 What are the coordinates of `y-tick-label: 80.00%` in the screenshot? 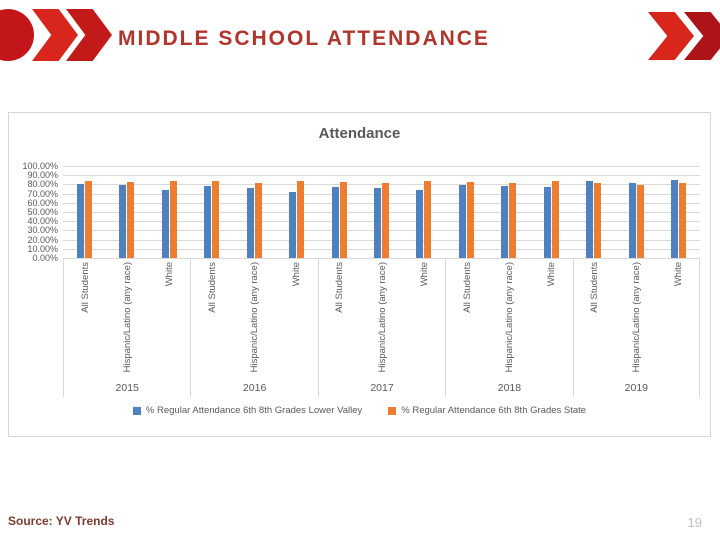 It's located at (42, 184).